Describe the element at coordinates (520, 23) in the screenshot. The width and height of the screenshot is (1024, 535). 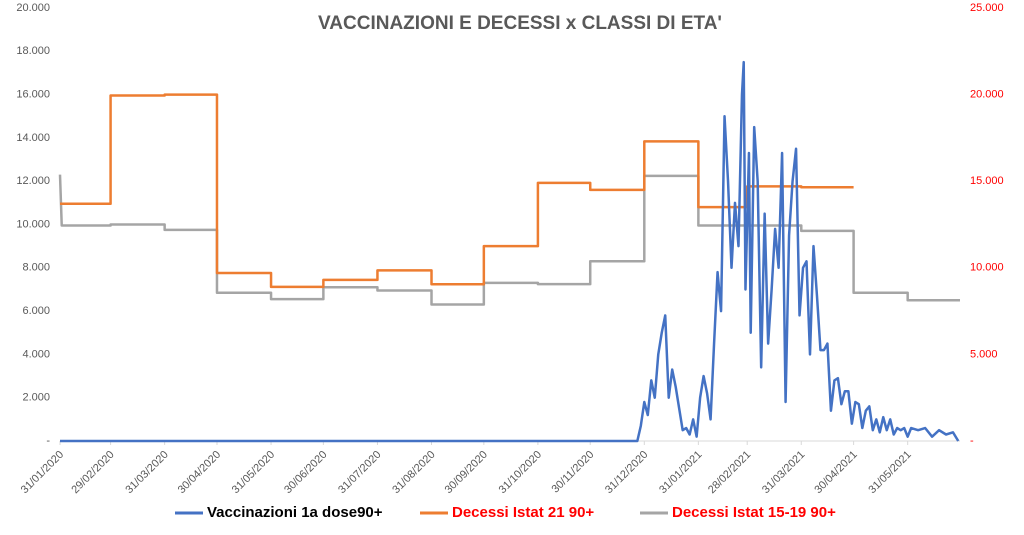
I see `chart-title: VACCINAZIONI E DECESSI x CLASSI DI ETA'` at that location.